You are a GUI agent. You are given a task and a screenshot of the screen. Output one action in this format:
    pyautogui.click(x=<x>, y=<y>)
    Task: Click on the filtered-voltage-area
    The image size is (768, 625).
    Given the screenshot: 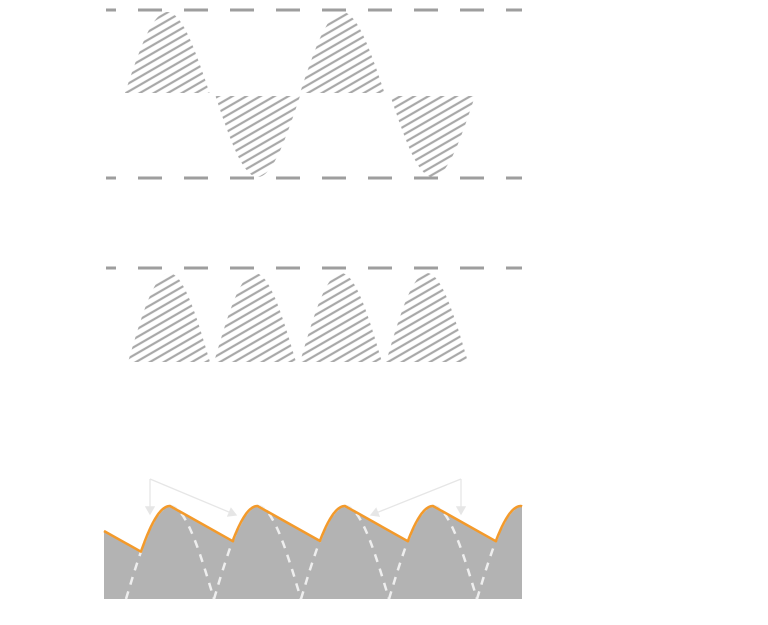 What is the action you would take?
    pyautogui.click(x=313, y=552)
    